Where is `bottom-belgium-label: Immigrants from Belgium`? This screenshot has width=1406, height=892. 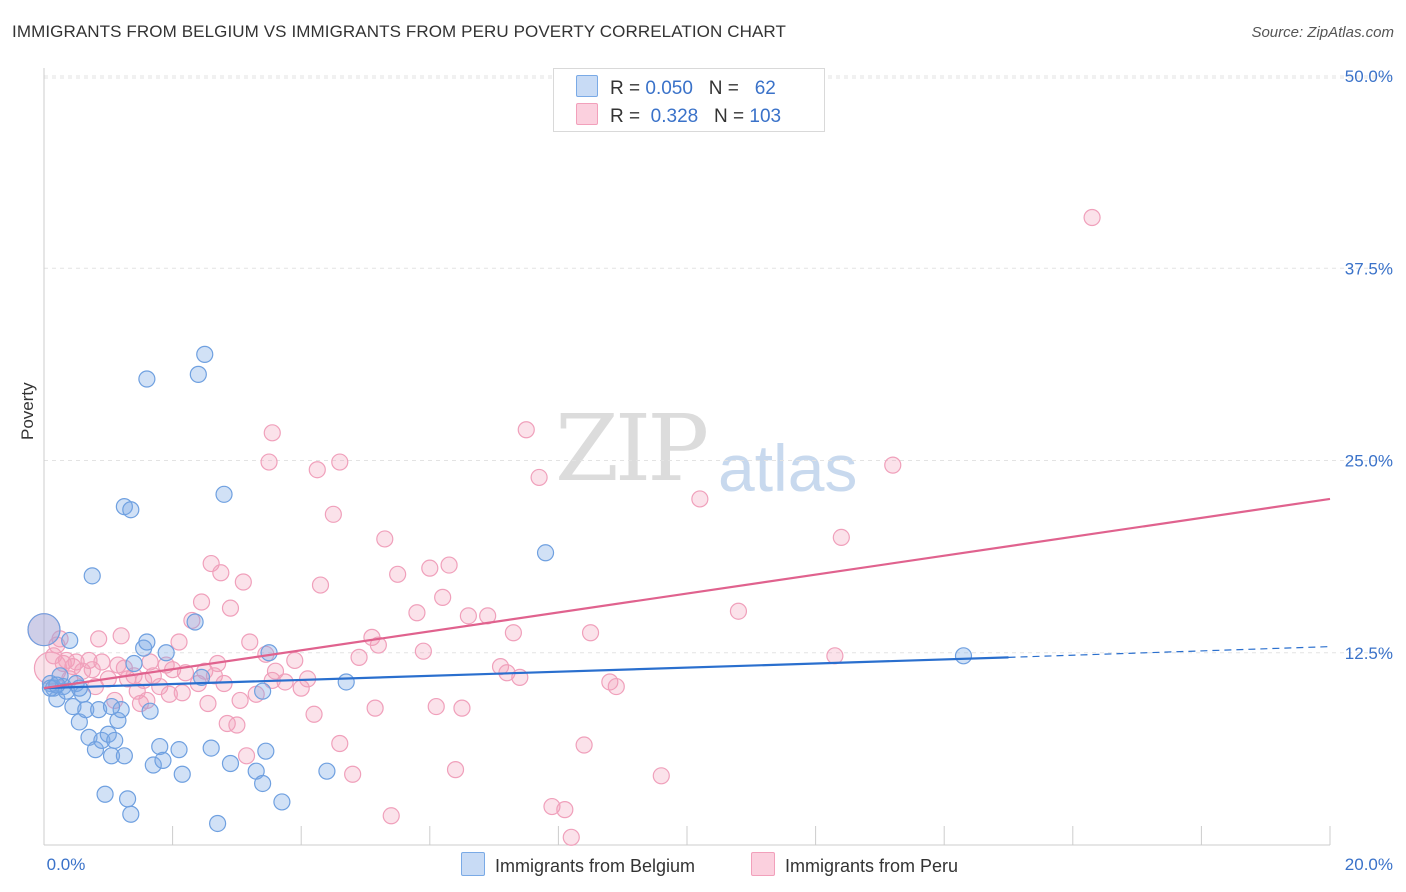 bottom-belgium-label: Immigrants from Belgium is located at coordinates (595, 866).